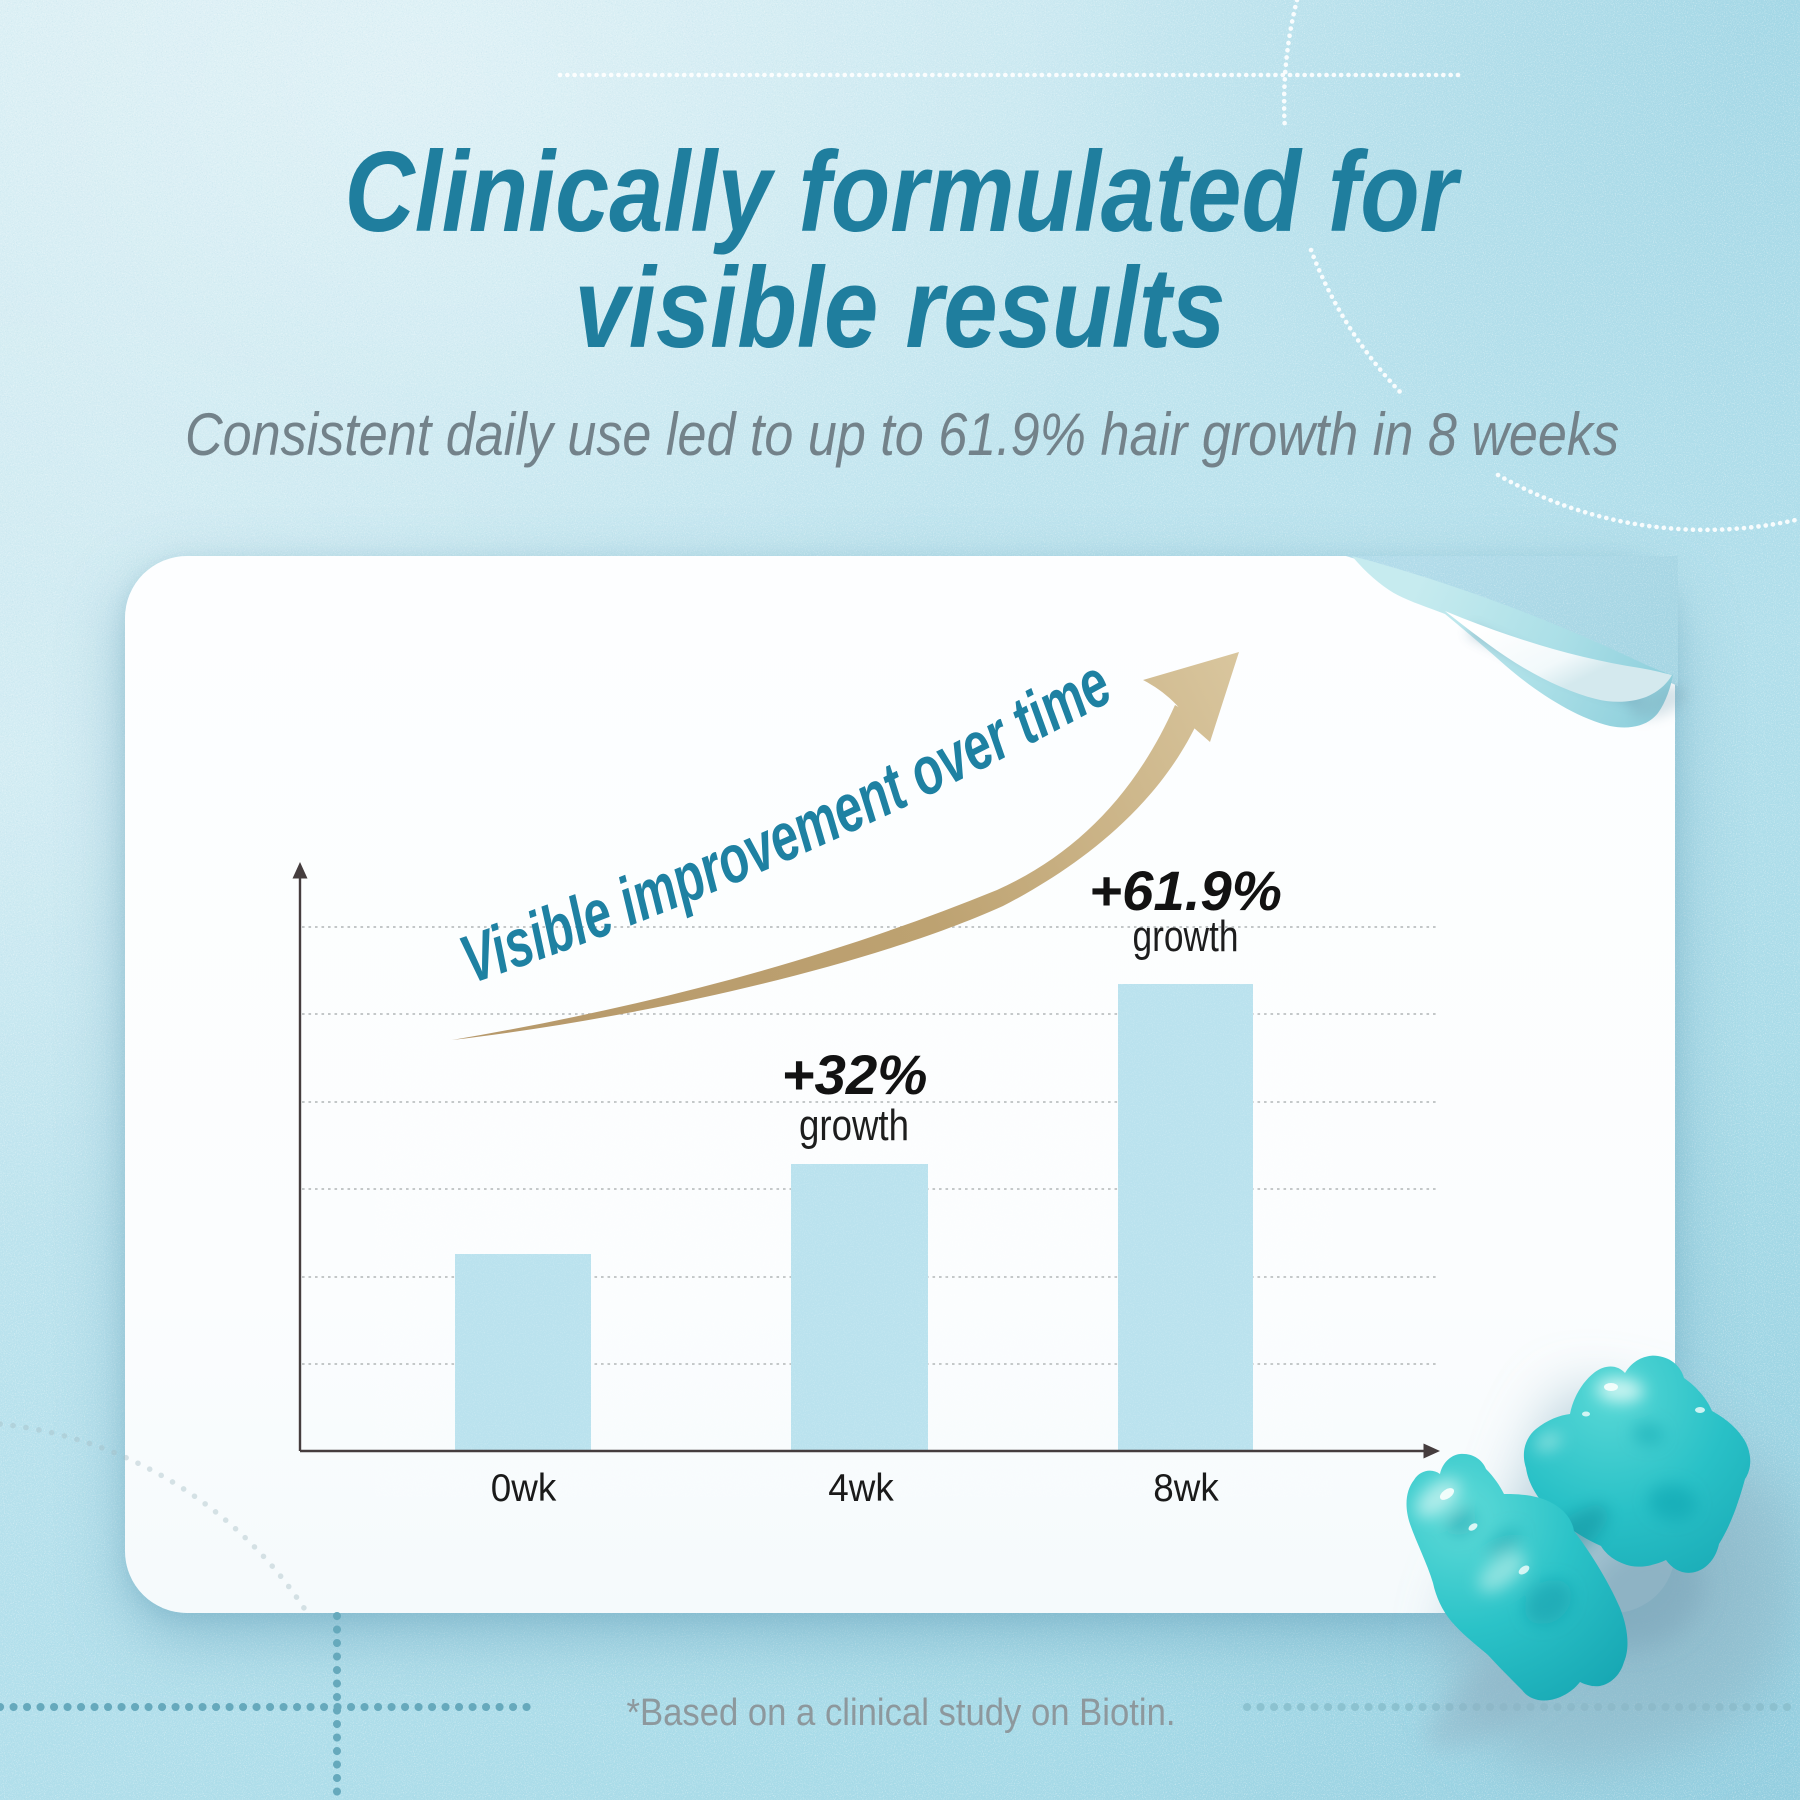  Describe the element at coordinates (524, 1488) in the screenshot. I see `svg-text: 0wk` at that location.